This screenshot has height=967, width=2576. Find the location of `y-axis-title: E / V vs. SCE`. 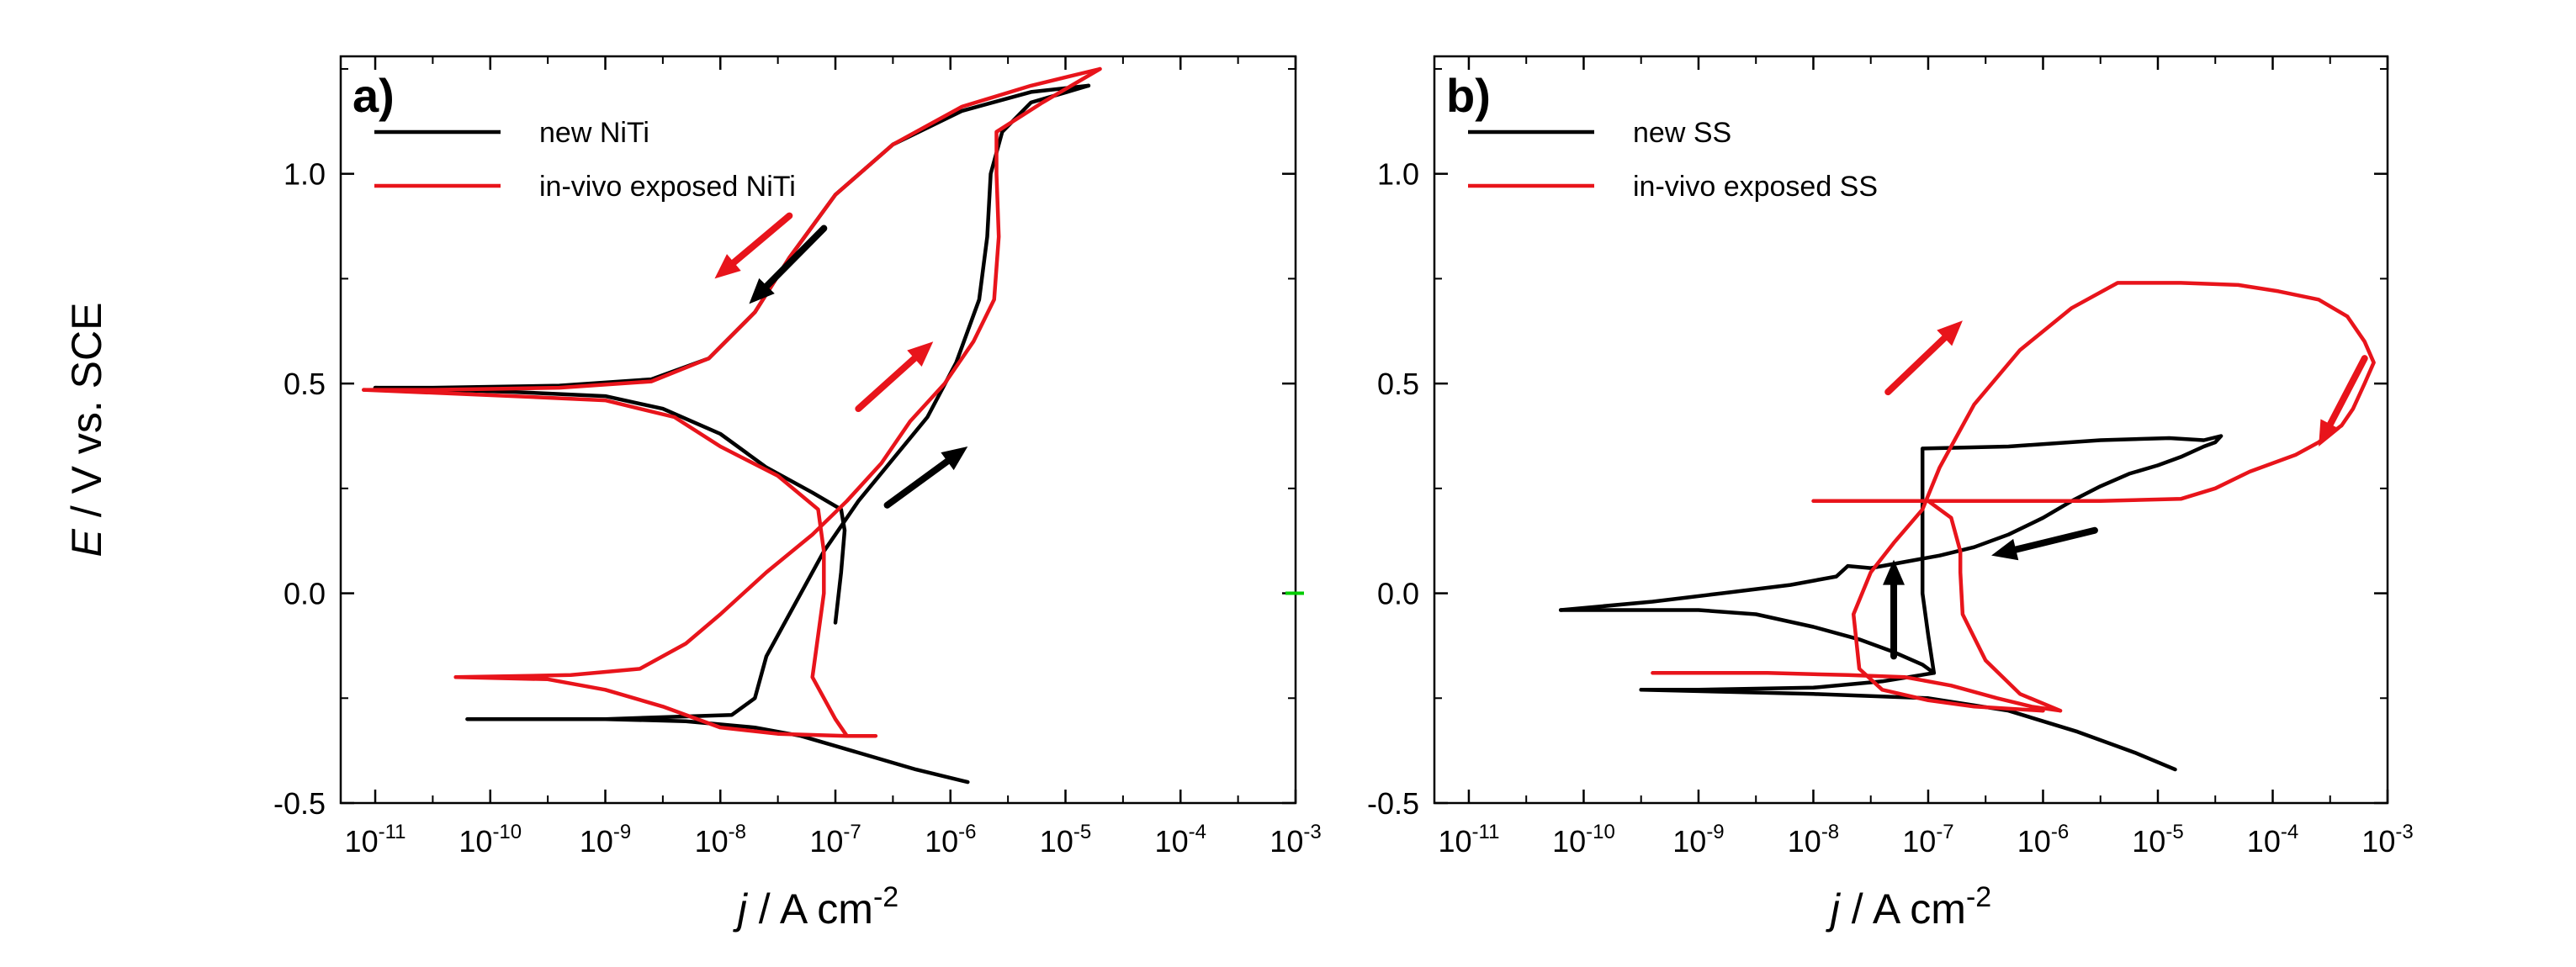

y-axis-title: E / V vs. SCE is located at coordinates (86, 430).